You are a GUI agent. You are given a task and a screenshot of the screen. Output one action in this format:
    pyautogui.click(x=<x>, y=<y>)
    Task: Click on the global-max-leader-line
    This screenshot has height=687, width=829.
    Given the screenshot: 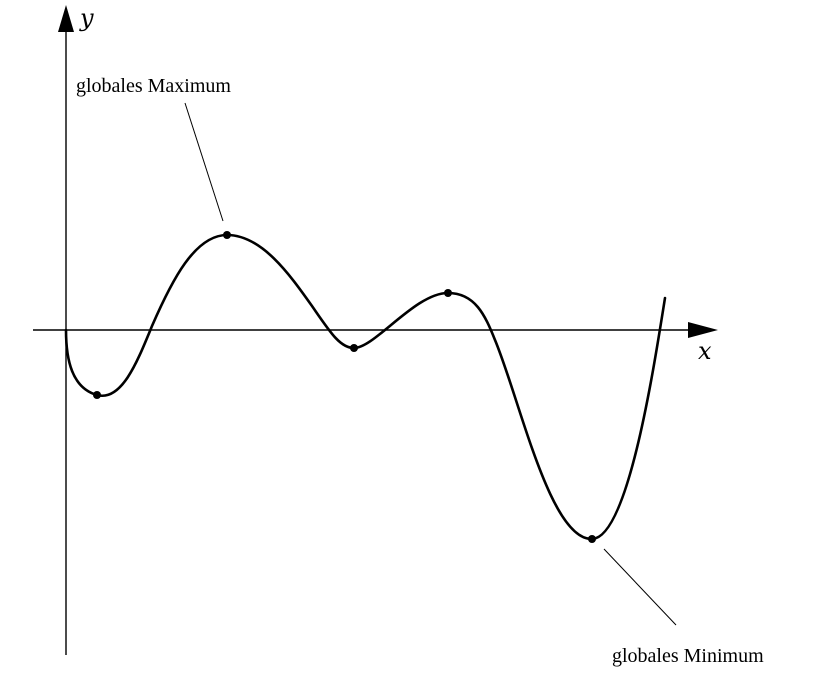 What is the action you would take?
    pyautogui.click(x=204, y=162)
    